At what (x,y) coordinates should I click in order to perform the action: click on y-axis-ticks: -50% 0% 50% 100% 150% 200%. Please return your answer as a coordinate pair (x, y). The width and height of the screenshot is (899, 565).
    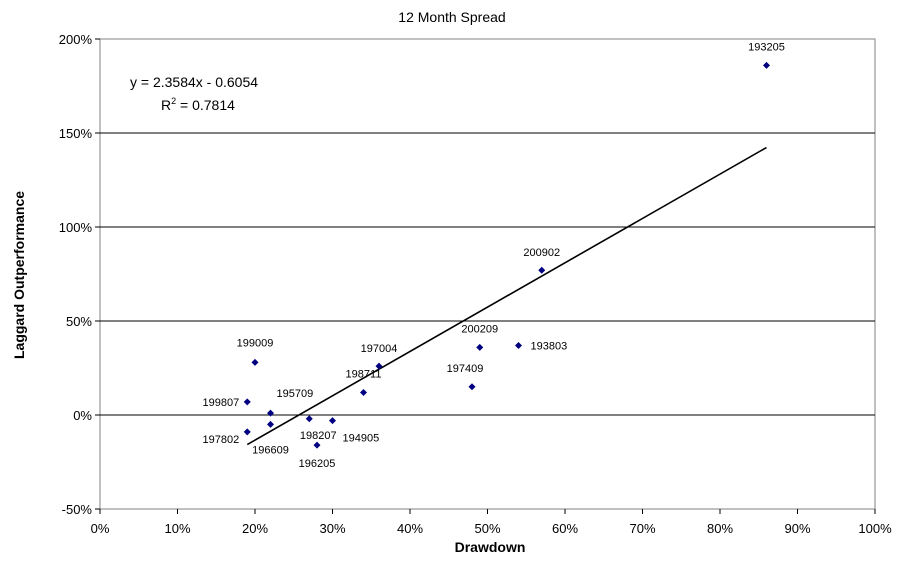
    Looking at the image, I should click on (79, 274).